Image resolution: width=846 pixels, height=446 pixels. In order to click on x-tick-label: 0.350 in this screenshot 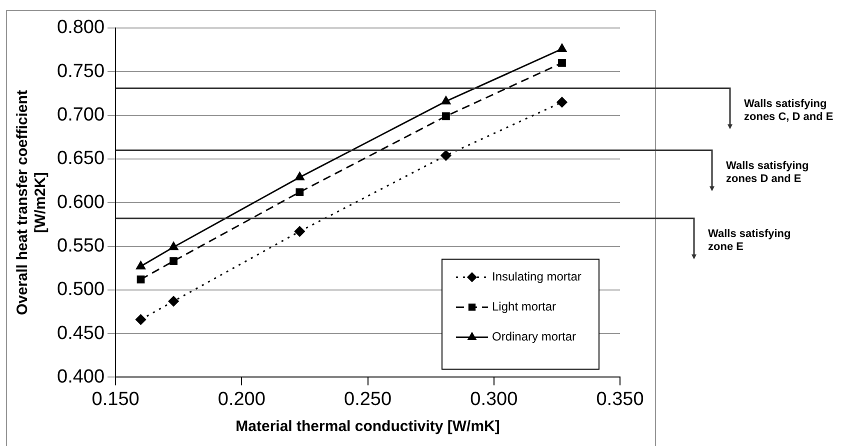, I will do `click(620, 399)`.